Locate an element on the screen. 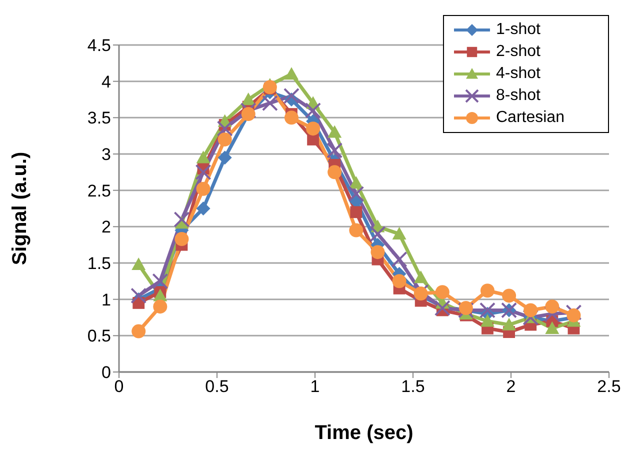 The width and height of the screenshot is (635, 459). x-tick-label: 1 is located at coordinates (315, 386).